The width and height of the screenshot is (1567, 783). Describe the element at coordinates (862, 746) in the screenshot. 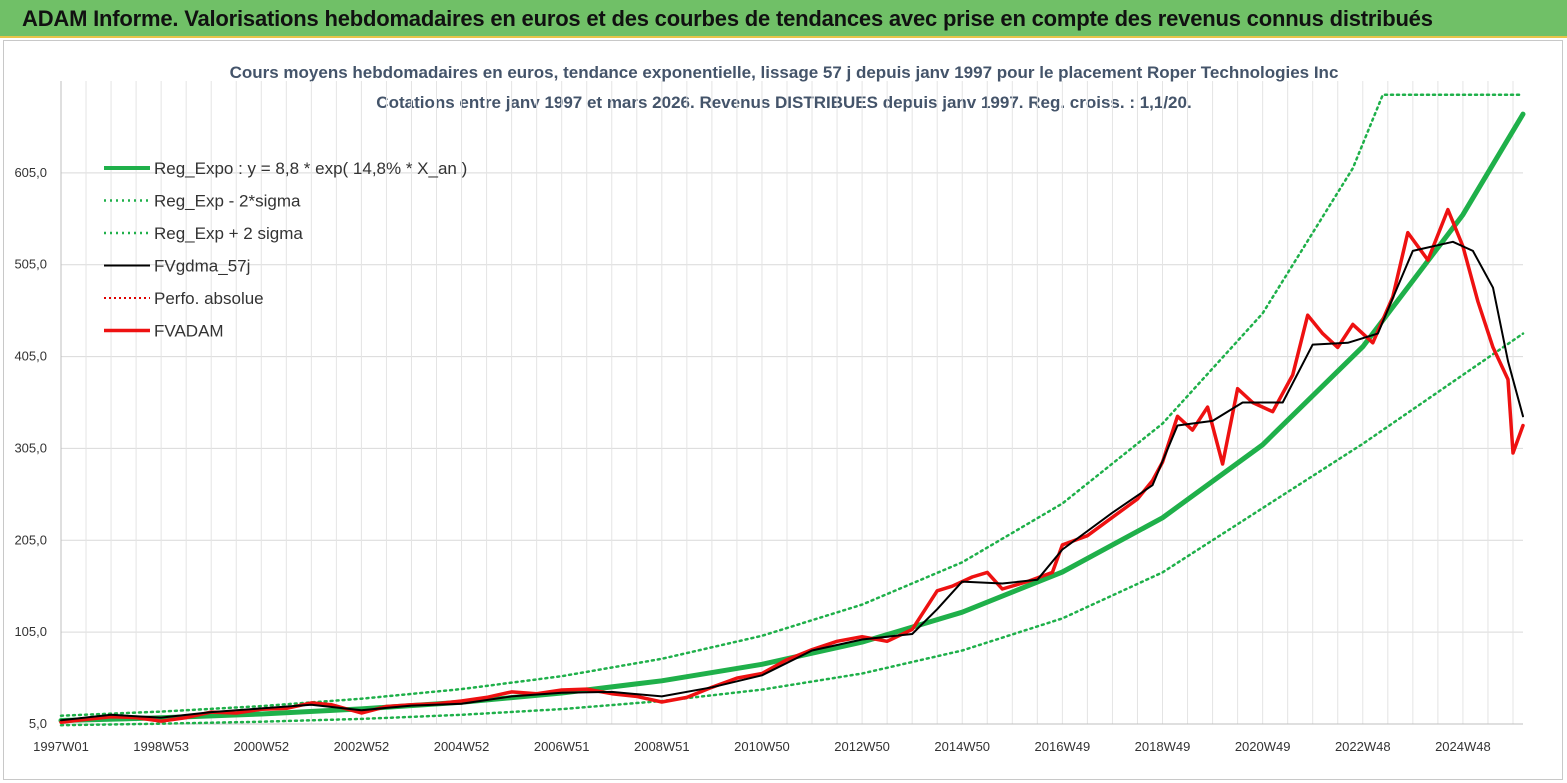

I see `x-tick-label: 2012W50` at that location.